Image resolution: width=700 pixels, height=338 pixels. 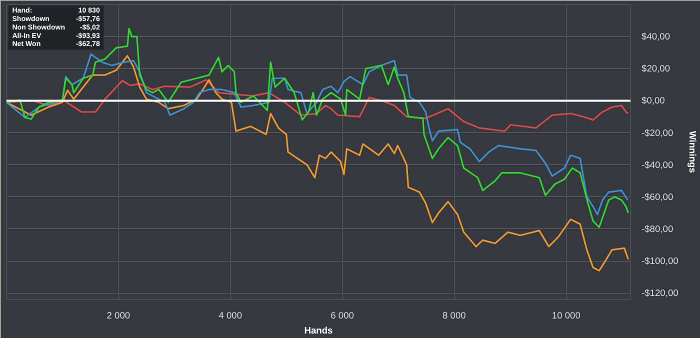 What do you see at coordinates (660, 293) in the screenshot?
I see `y-tick-label: -$120,00` at bounding box center [660, 293].